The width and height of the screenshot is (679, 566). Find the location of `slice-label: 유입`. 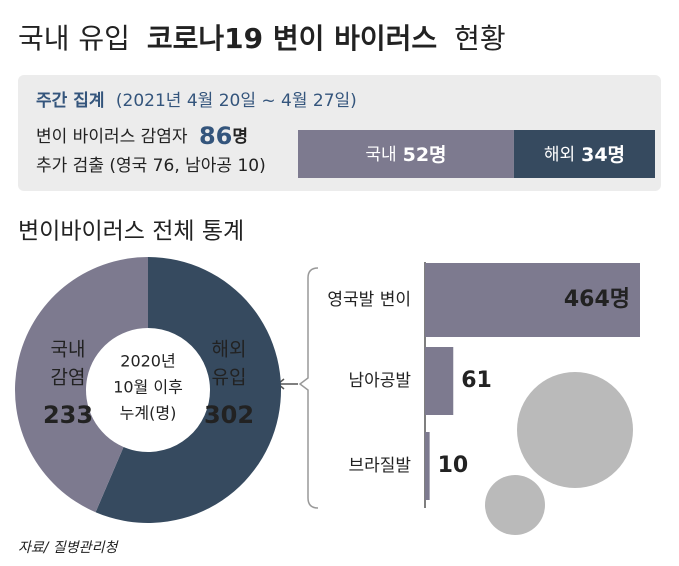

slice-label: 유입 is located at coordinates (229, 378).